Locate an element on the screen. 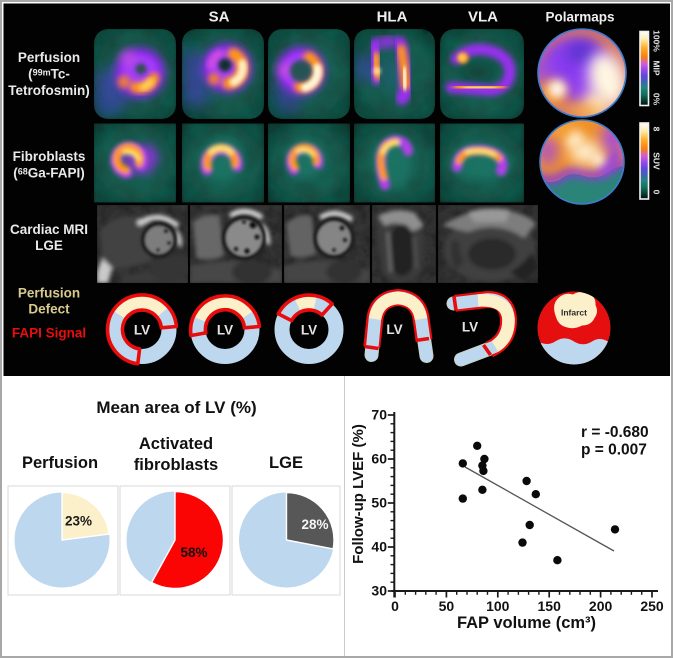 The height and width of the screenshot is (658, 673). svg-text: 28% is located at coordinates (314, 524).